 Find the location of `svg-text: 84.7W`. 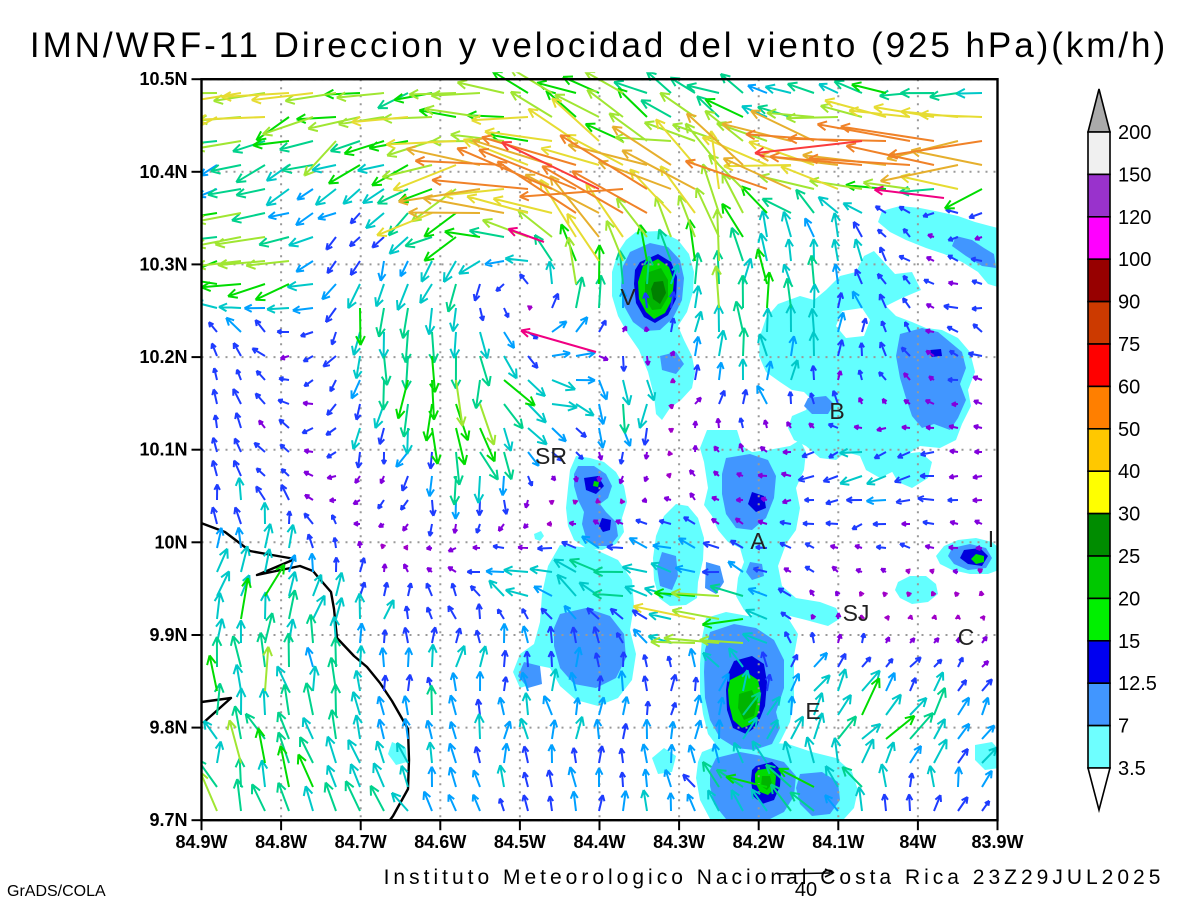

svg-text: 84.7W is located at coordinates (361, 842).